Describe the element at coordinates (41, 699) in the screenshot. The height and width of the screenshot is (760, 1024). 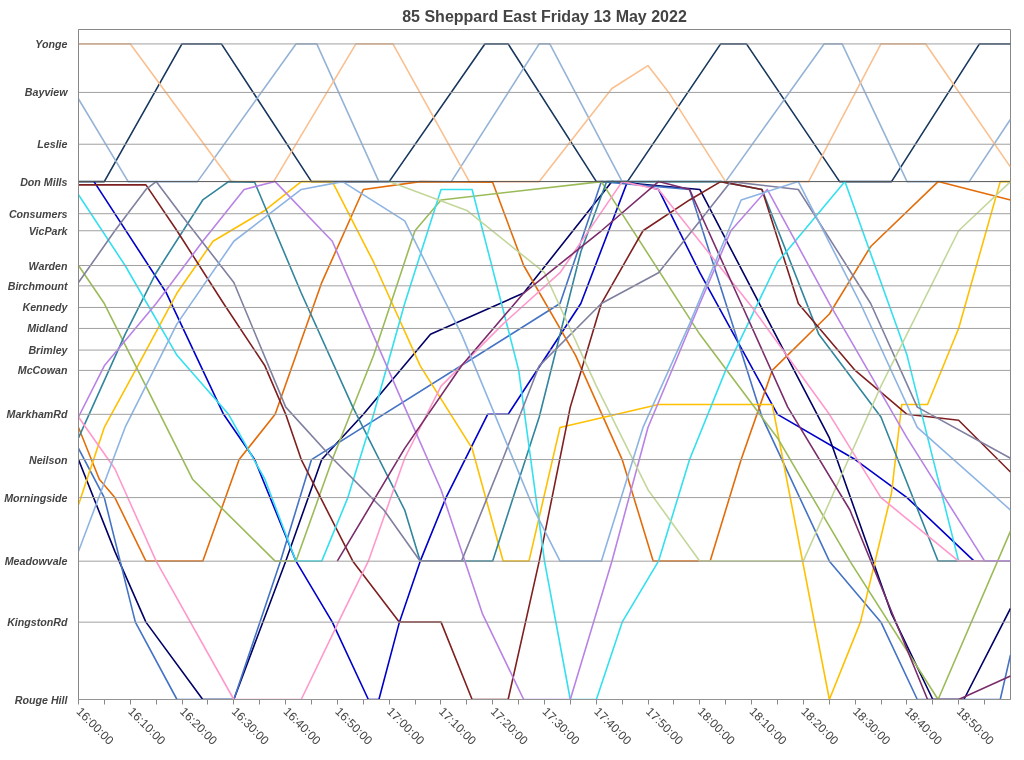
I see `ref-line-label: Rouge Hill` at that location.